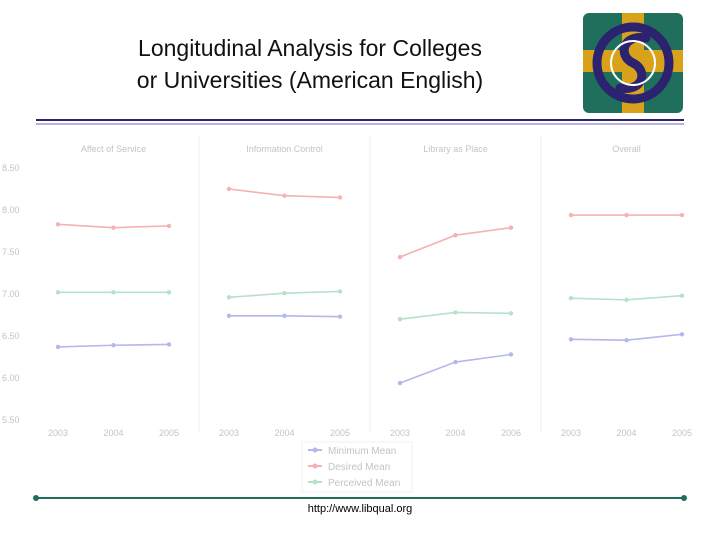 Image resolution: width=720 pixels, height=540 pixels. Describe the element at coordinates (455, 149) in the screenshot. I see `panel-title: Library as Place` at that location.